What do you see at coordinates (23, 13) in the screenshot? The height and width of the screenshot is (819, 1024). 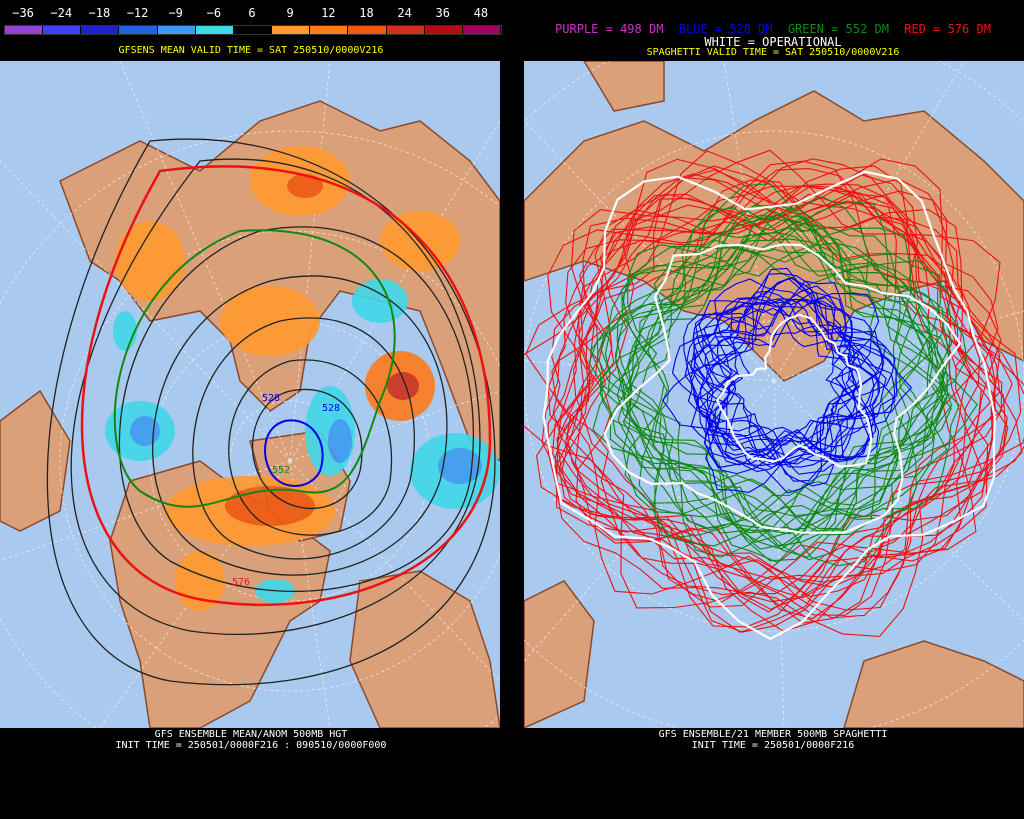 I see `scale-label: −36` at bounding box center [23, 13].